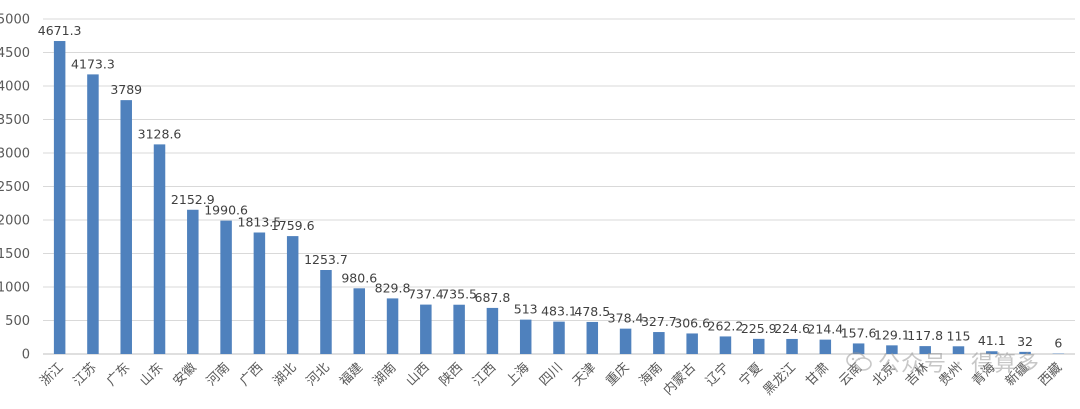 This screenshot has width=1080, height=409. I want to click on data-label: 2152.9, so click(193, 199).